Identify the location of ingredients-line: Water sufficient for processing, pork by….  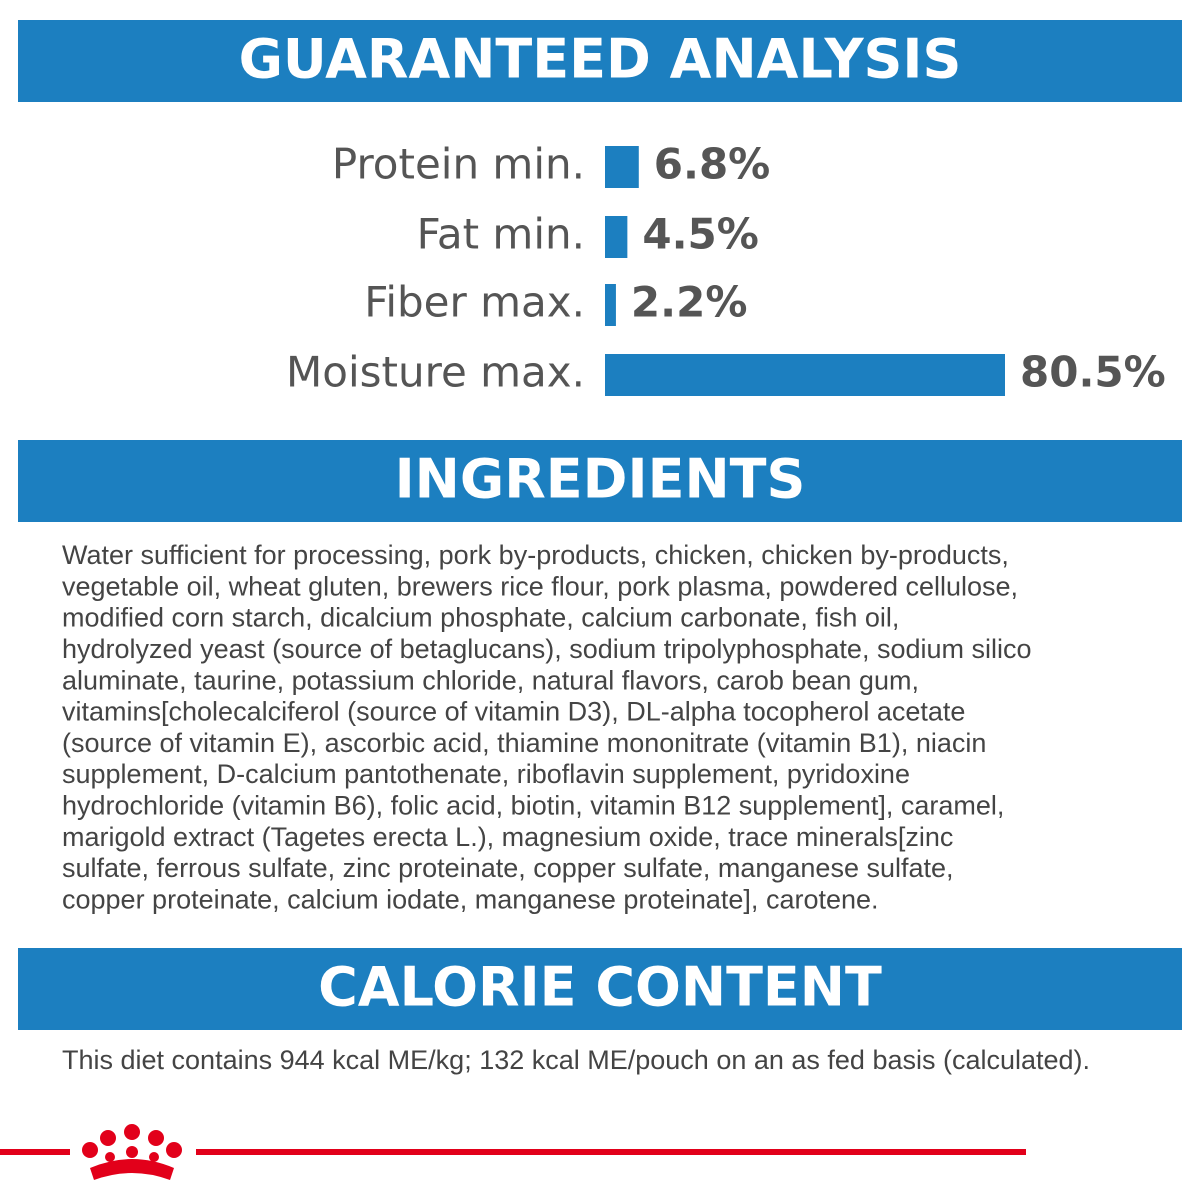
(535, 555).